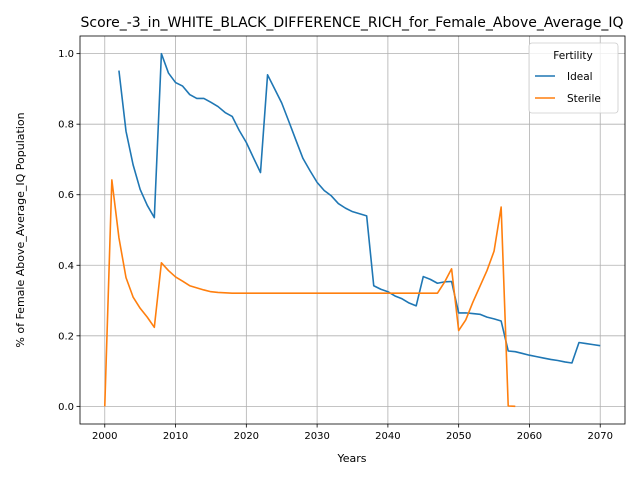  What do you see at coordinates (66, 266) in the screenshot?
I see `y-tick-label: 0.4` at bounding box center [66, 266].